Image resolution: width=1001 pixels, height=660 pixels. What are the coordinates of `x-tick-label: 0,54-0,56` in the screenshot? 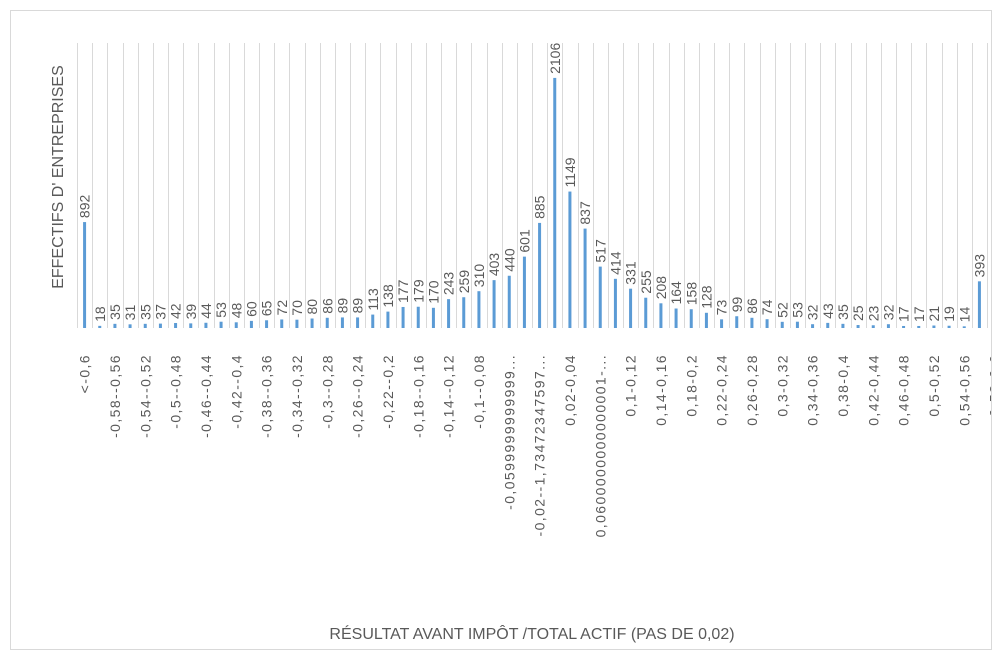 It's located at (964, 390).